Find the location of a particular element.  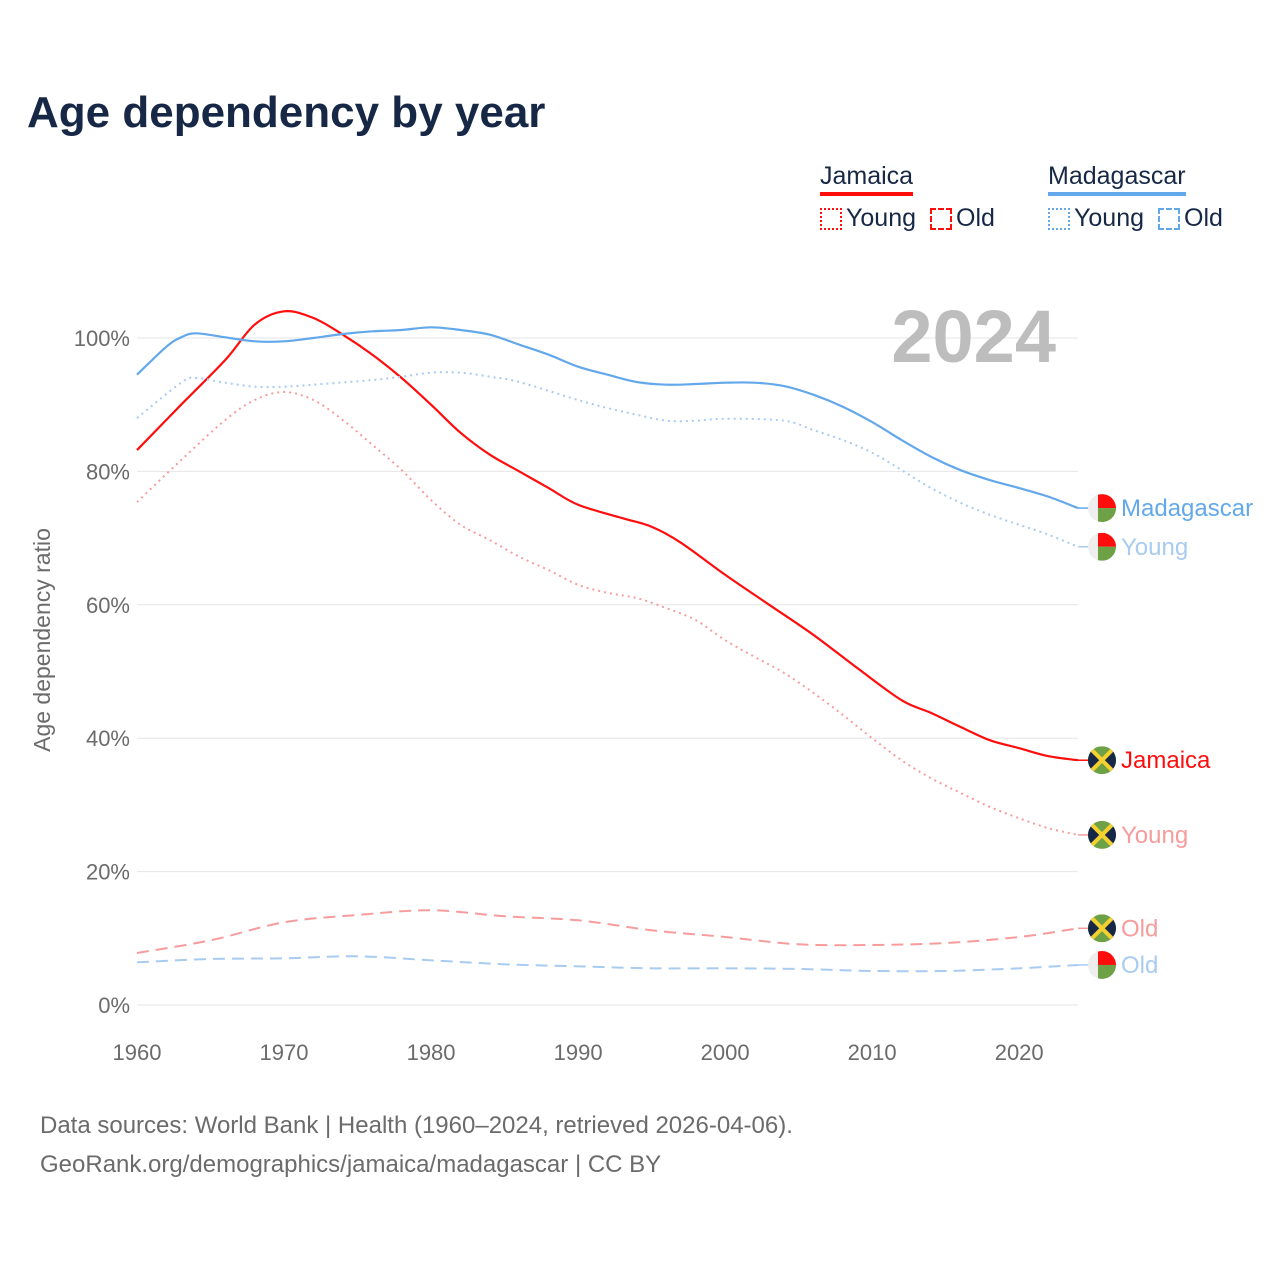

x-tick-label: 1980 is located at coordinates (431, 1052).